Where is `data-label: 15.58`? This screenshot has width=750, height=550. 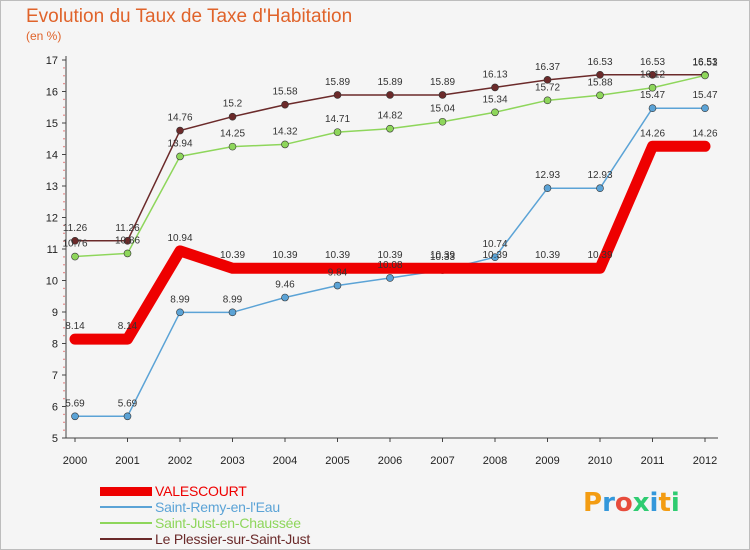
data-label: 15.58 is located at coordinates (284, 92).